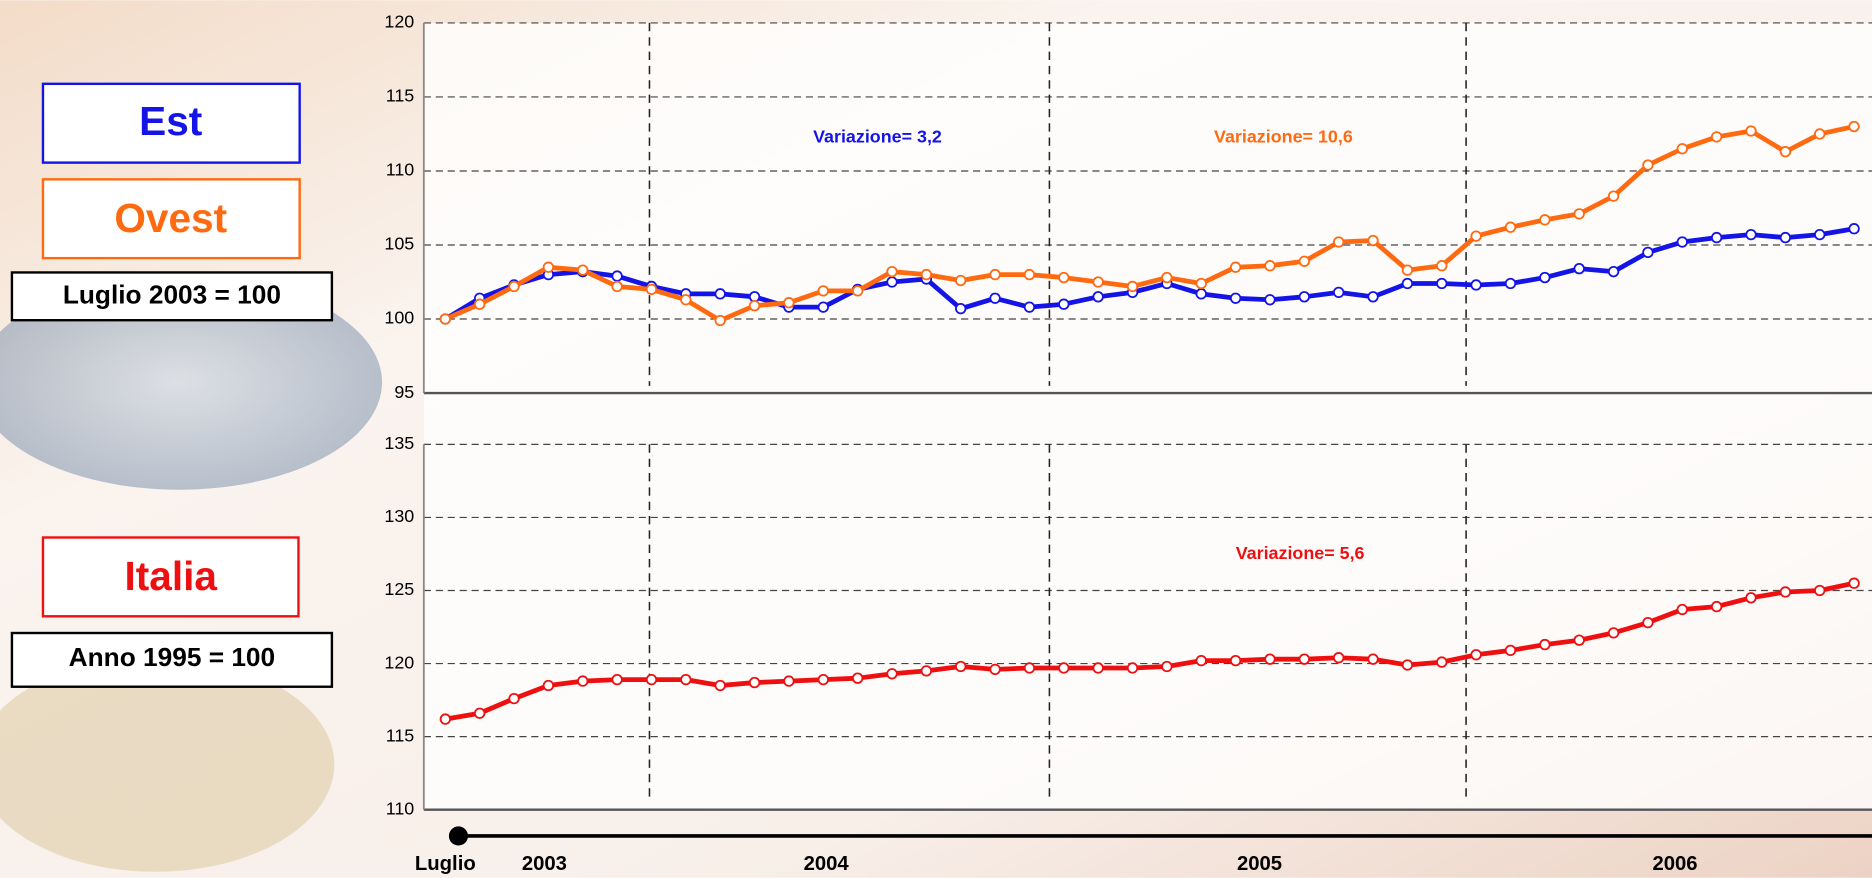  What do you see at coordinates (399, 318) in the screenshot?
I see `y-tick-label: 100` at bounding box center [399, 318].